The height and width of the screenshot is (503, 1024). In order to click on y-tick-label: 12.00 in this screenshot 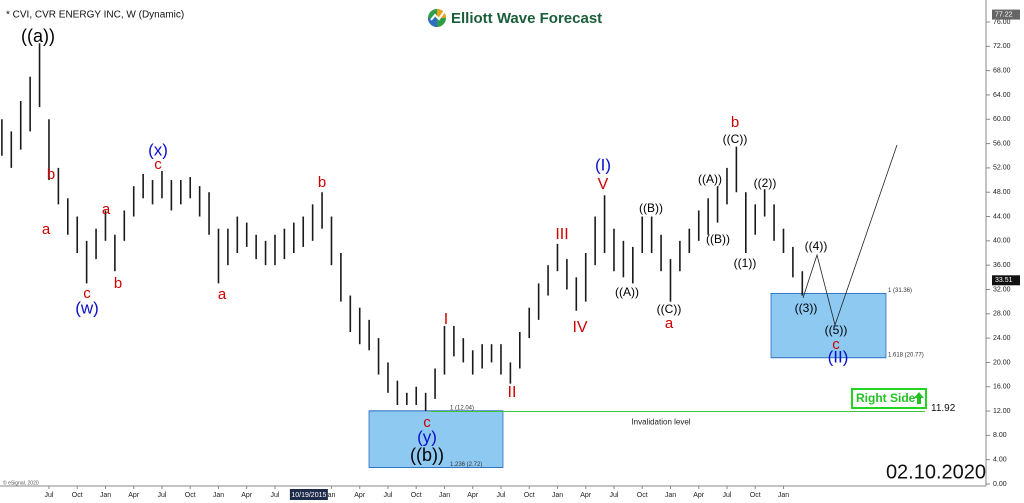, I will do `click(1002, 411)`.